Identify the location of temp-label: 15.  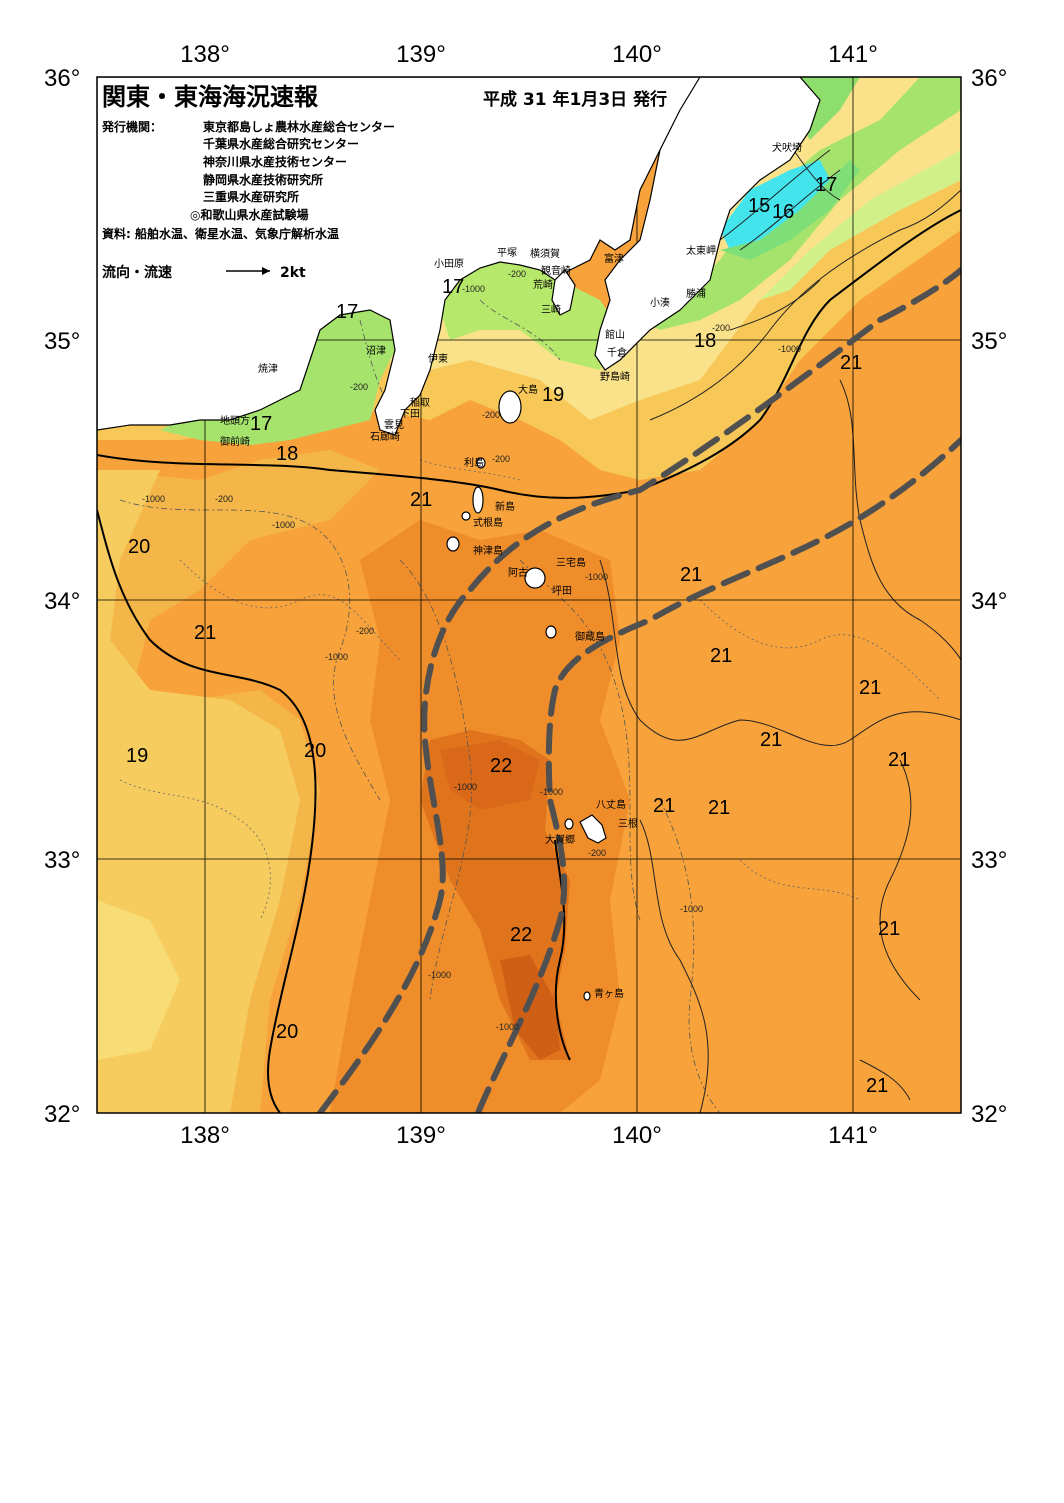
(759, 206).